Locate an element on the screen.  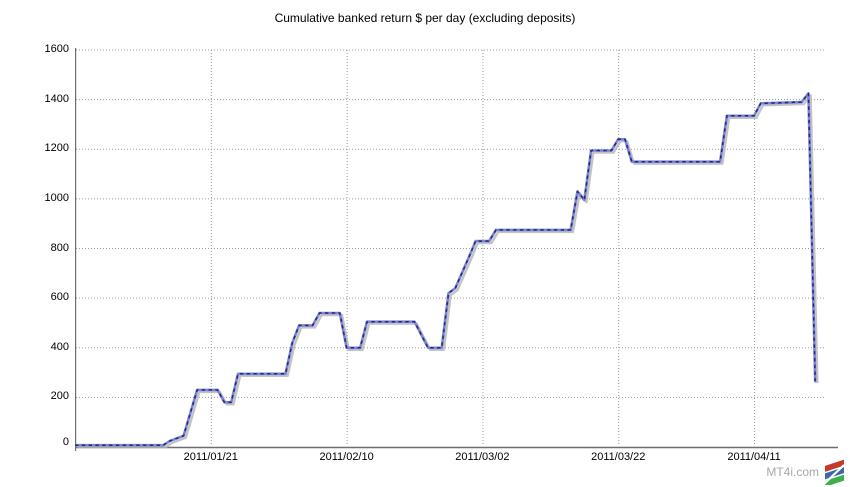
x-tick-label: 2011/03/02 is located at coordinates (482, 457).